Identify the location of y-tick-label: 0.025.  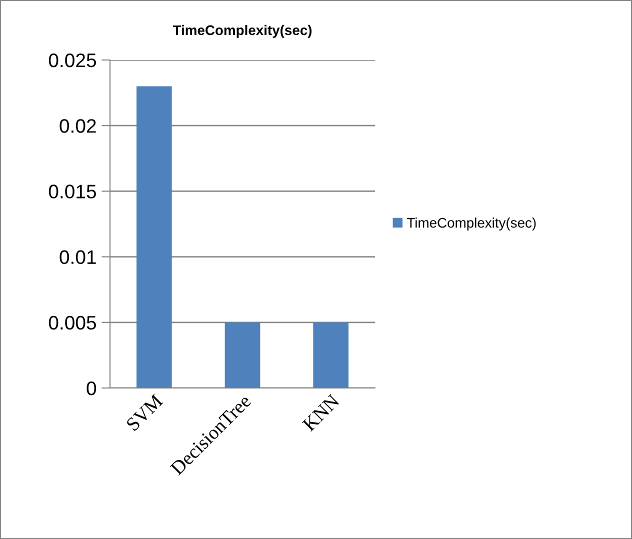
(72, 60).